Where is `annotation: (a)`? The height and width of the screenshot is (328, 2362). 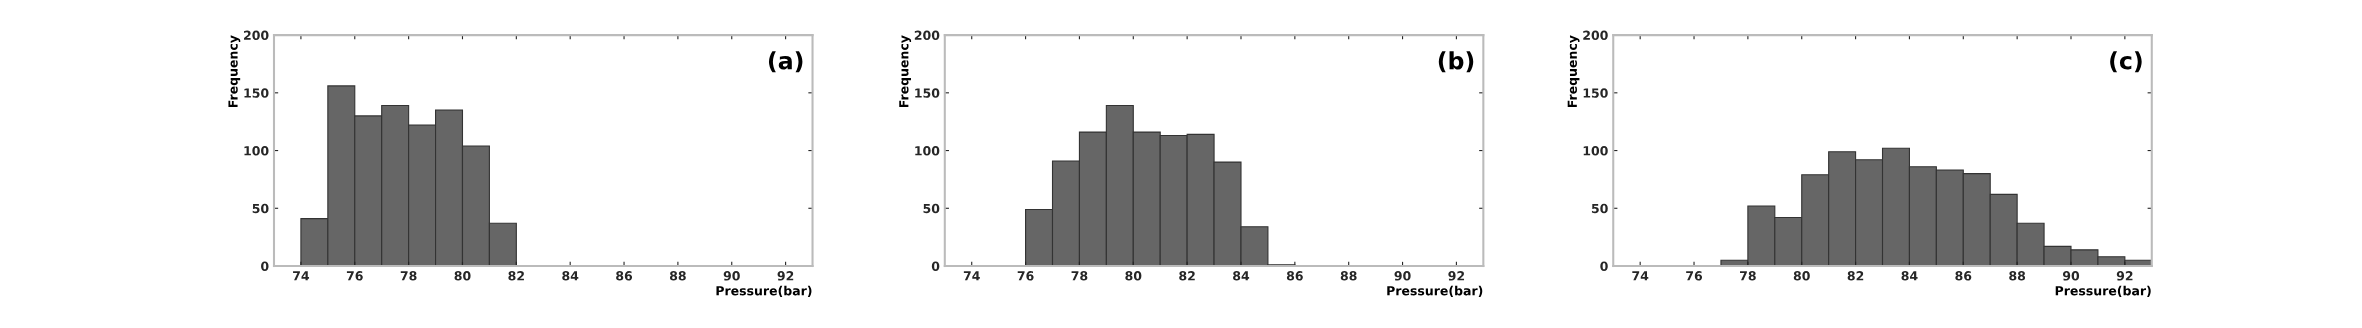
annotation: (a) is located at coordinates (785, 62).